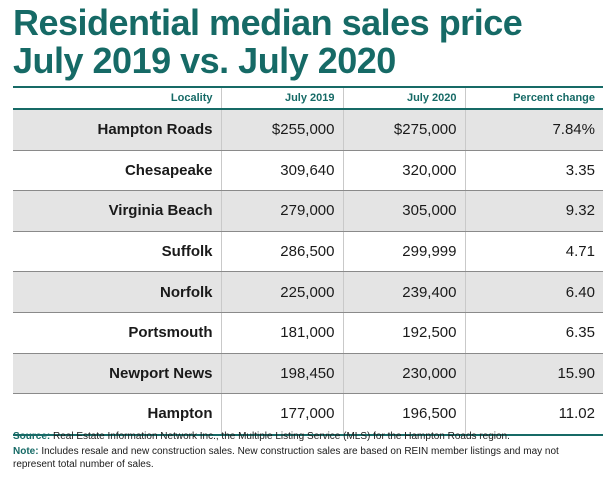 The width and height of the screenshot is (614, 490). Describe the element at coordinates (117, 252) in the screenshot. I see `locality-cell: Suffolk` at that location.